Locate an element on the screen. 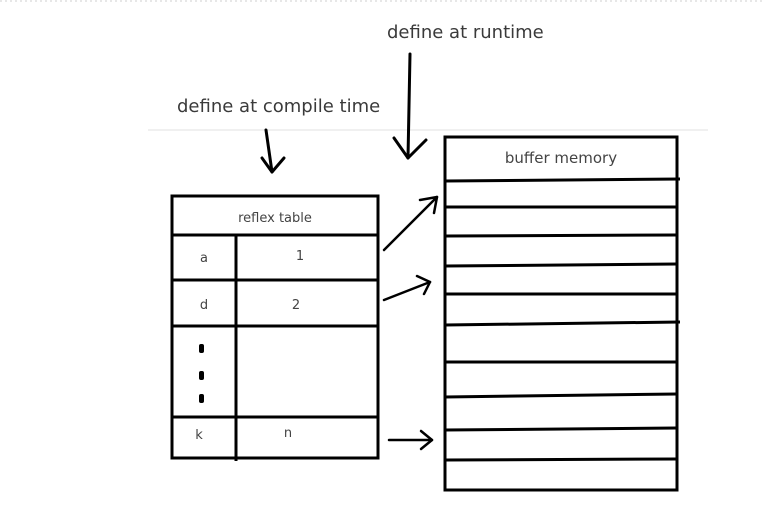 This screenshot has height=510, width=762. row-d-key: d is located at coordinates (204, 305).